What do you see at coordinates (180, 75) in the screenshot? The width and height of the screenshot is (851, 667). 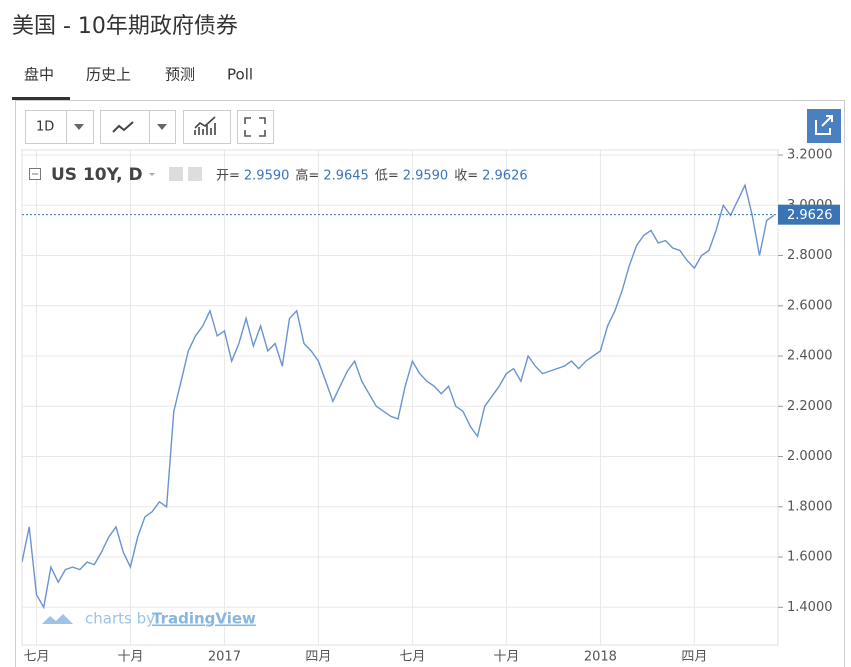 I see `tab: 预测` at bounding box center [180, 75].